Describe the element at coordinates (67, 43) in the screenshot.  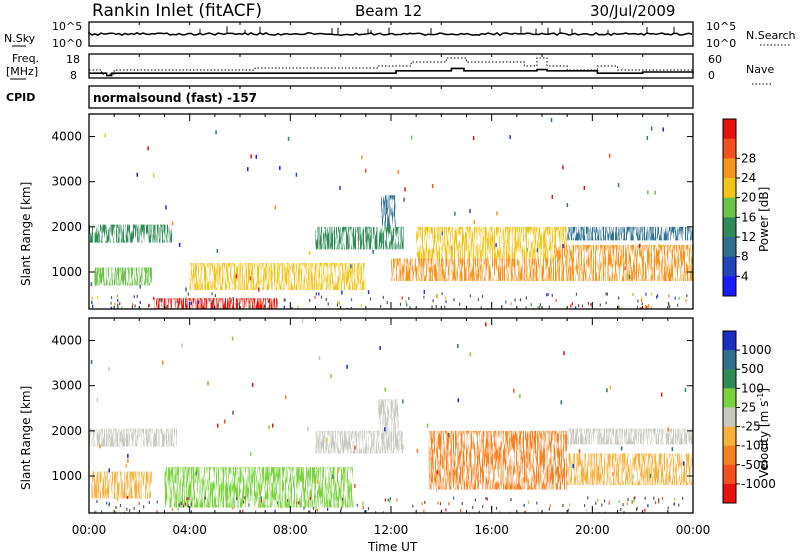
I see `nsky-tick-bottom: 10^0` at that location.